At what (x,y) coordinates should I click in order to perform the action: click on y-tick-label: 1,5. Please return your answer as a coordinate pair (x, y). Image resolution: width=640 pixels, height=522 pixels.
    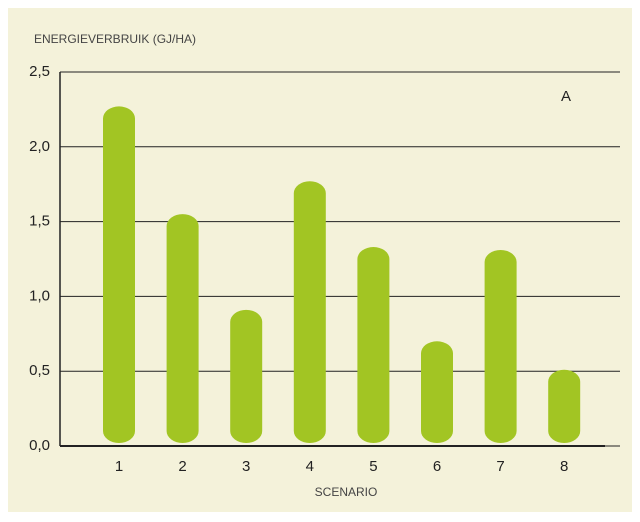
    Looking at the image, I should click on (39, 221).